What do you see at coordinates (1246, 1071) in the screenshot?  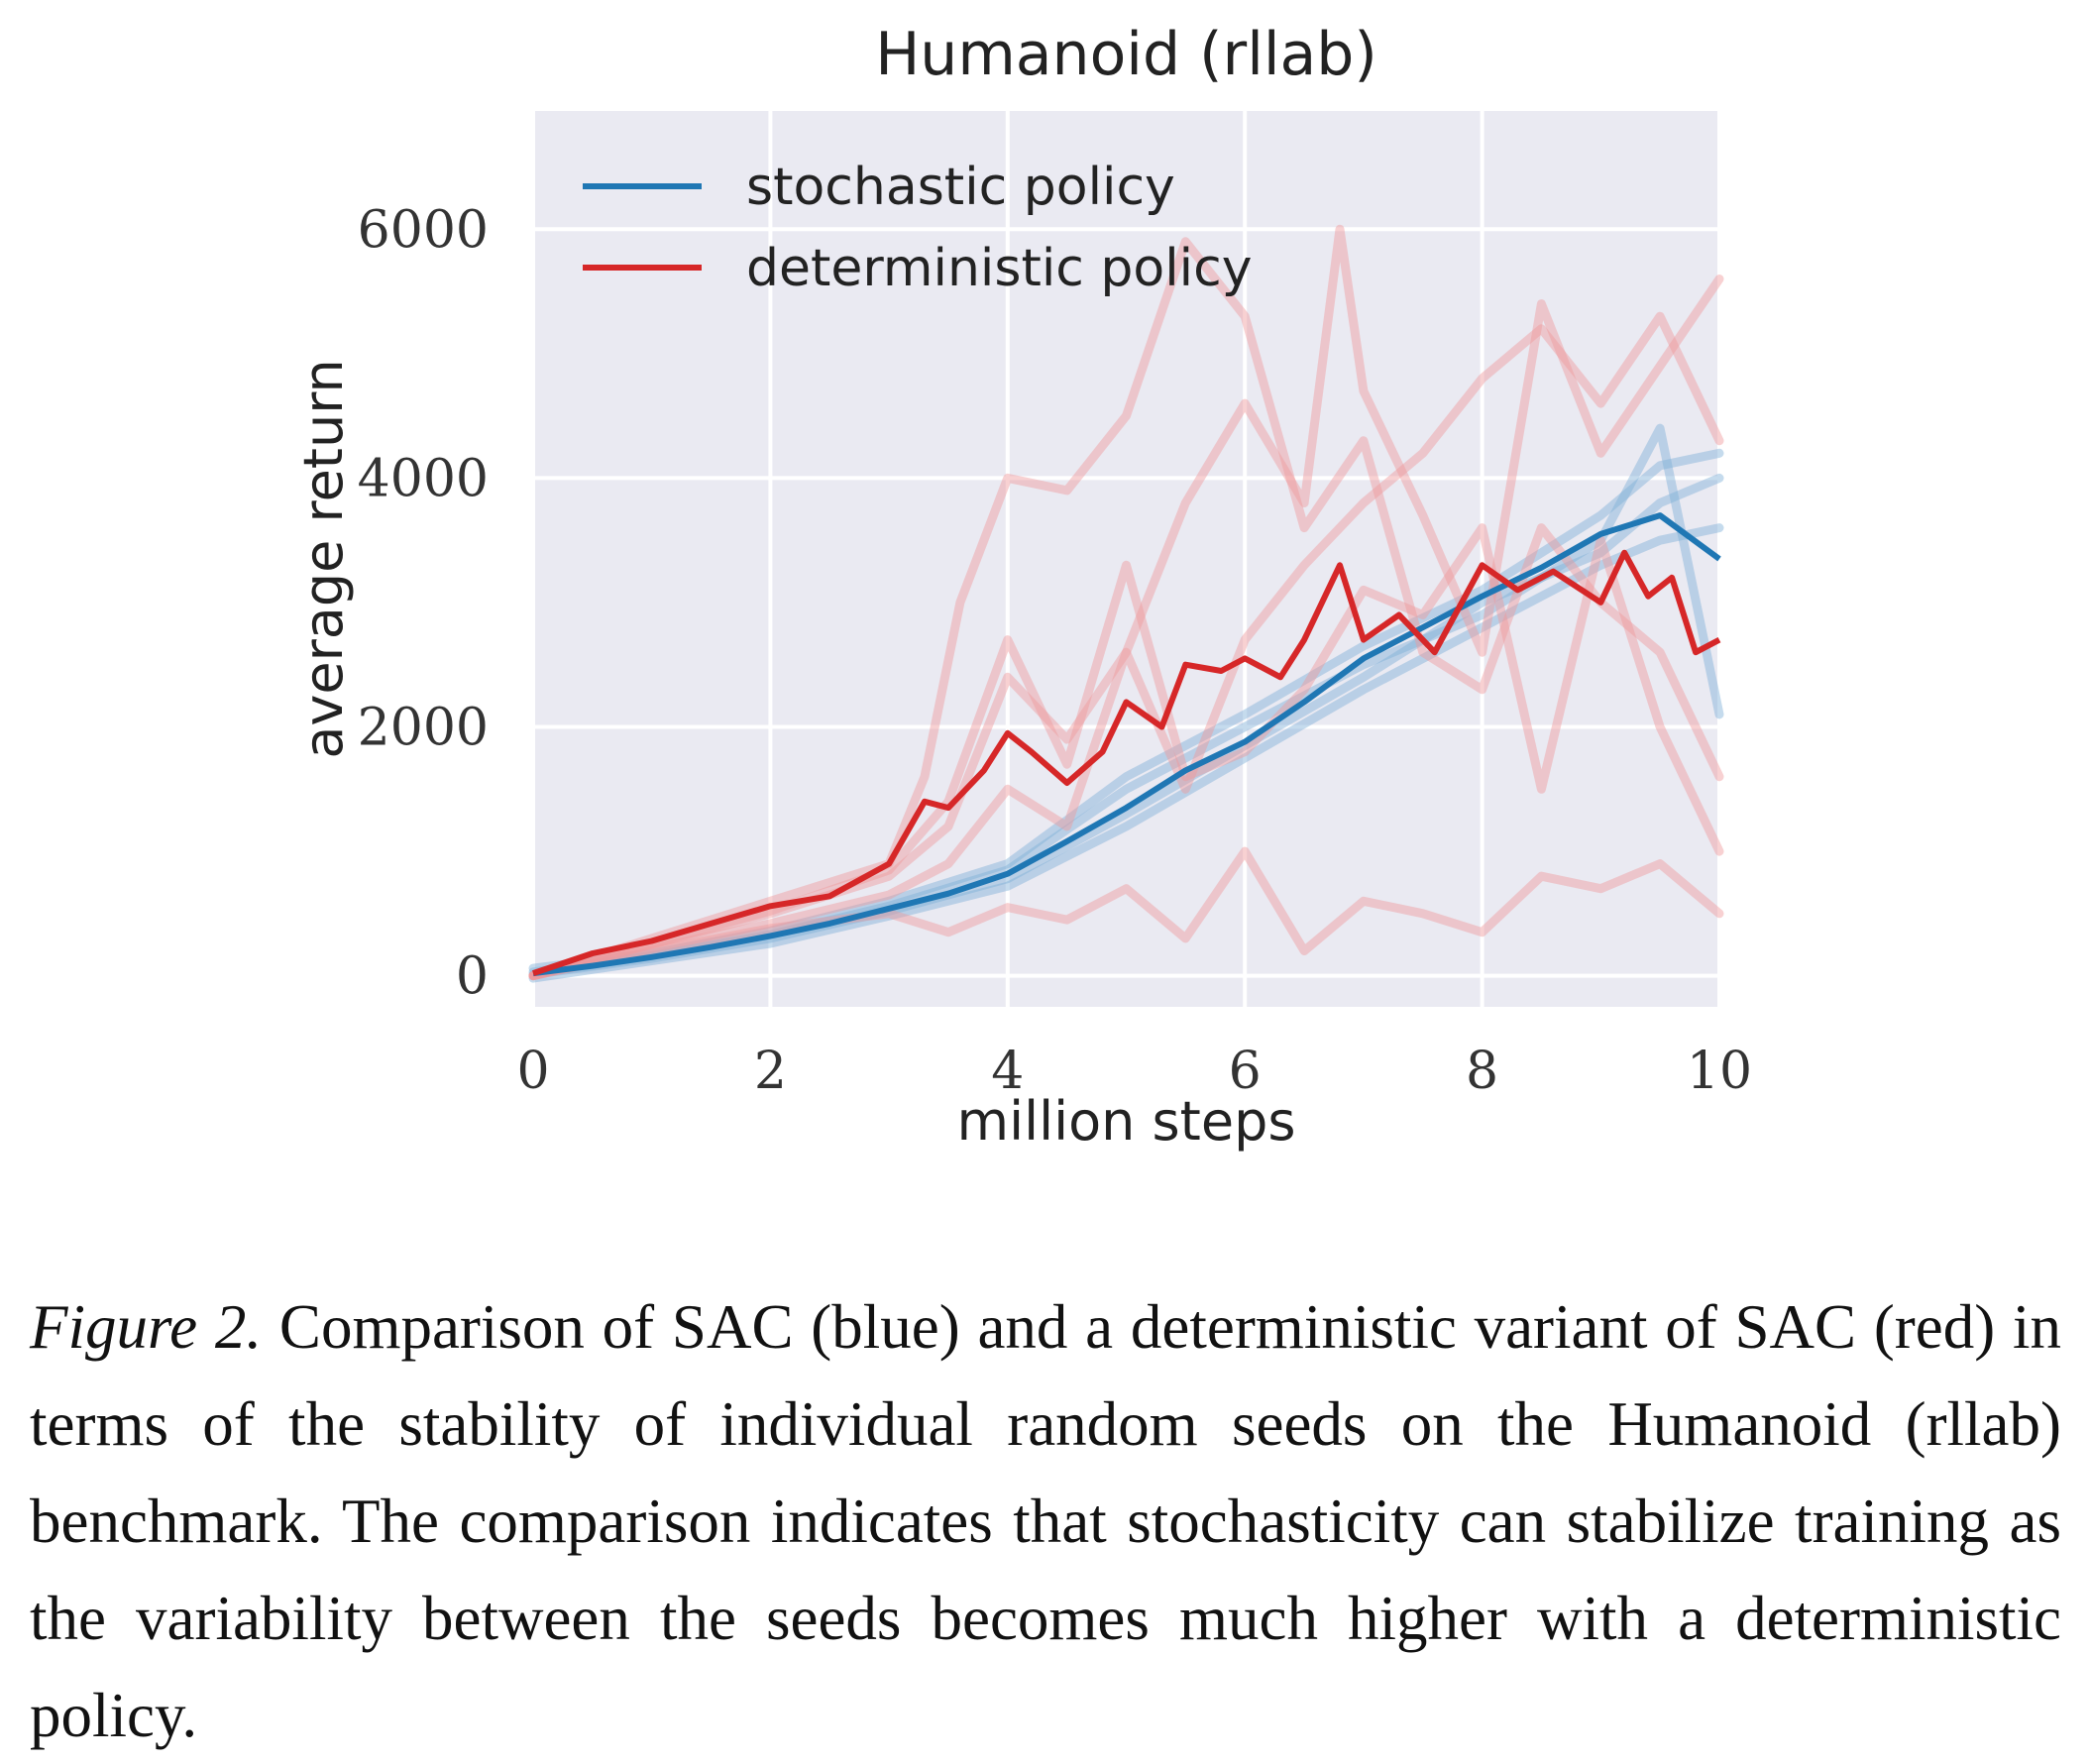 I see `x-tick-label: 6` at bounding box center [1246, 1071].